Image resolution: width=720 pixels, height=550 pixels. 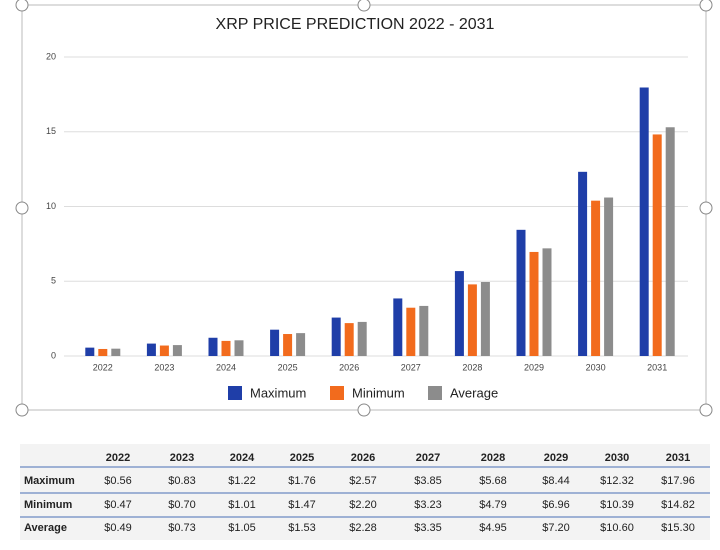 I want to click on x-tick-label: 2027, so click(x=411, y=367).